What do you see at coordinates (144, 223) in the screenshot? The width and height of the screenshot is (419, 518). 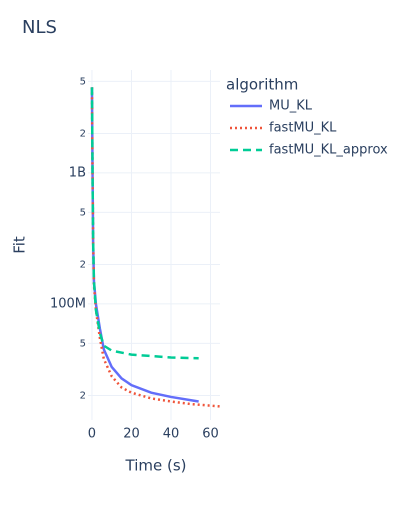 I see `line` at bounding box center [144, 223].